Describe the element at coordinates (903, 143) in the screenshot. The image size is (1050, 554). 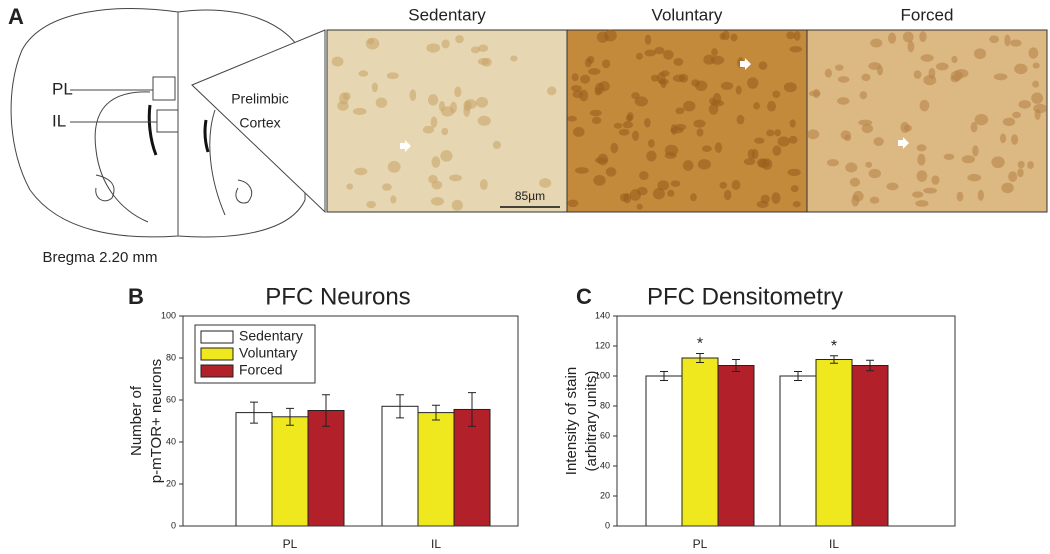
I see `arrow` at that location.